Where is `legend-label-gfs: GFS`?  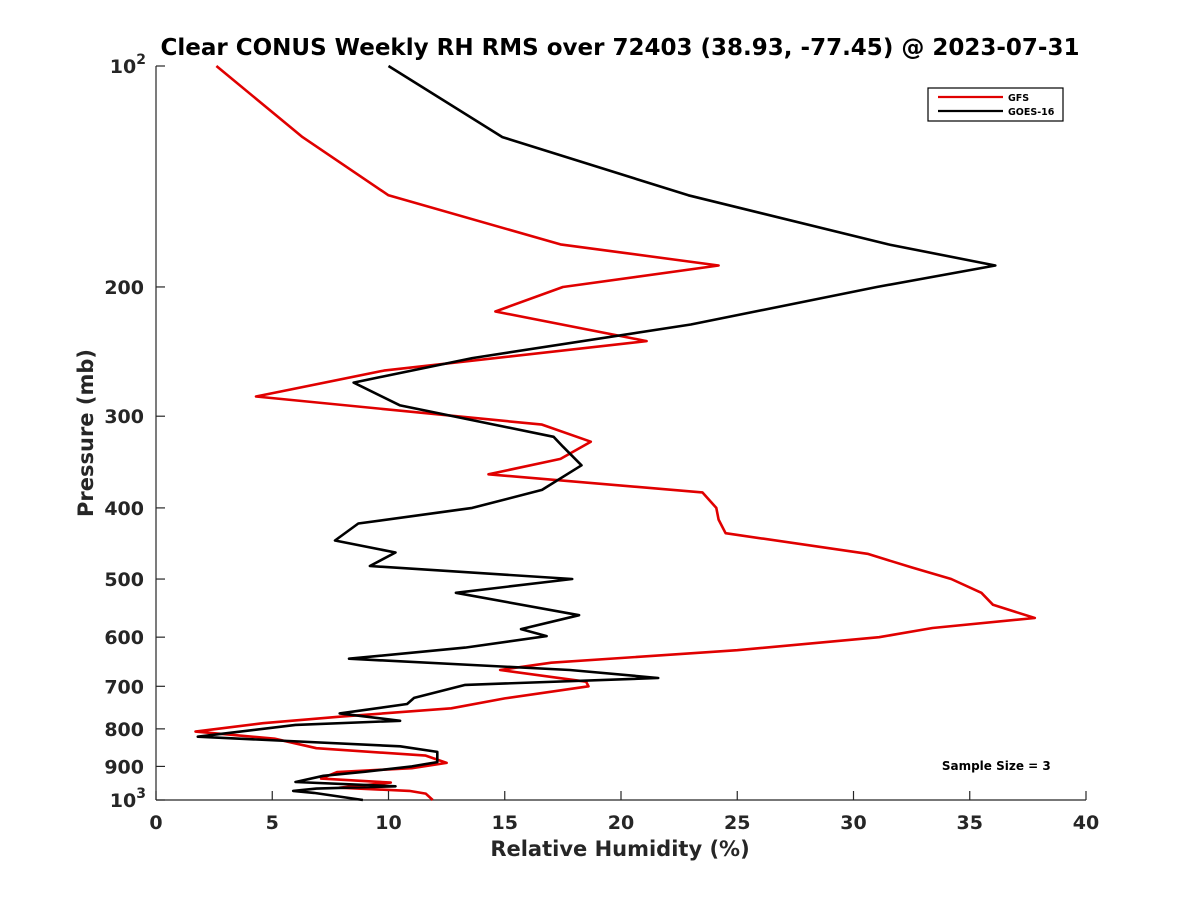 legend-label-gfs: GFS is located at coordinates (1018, 98).